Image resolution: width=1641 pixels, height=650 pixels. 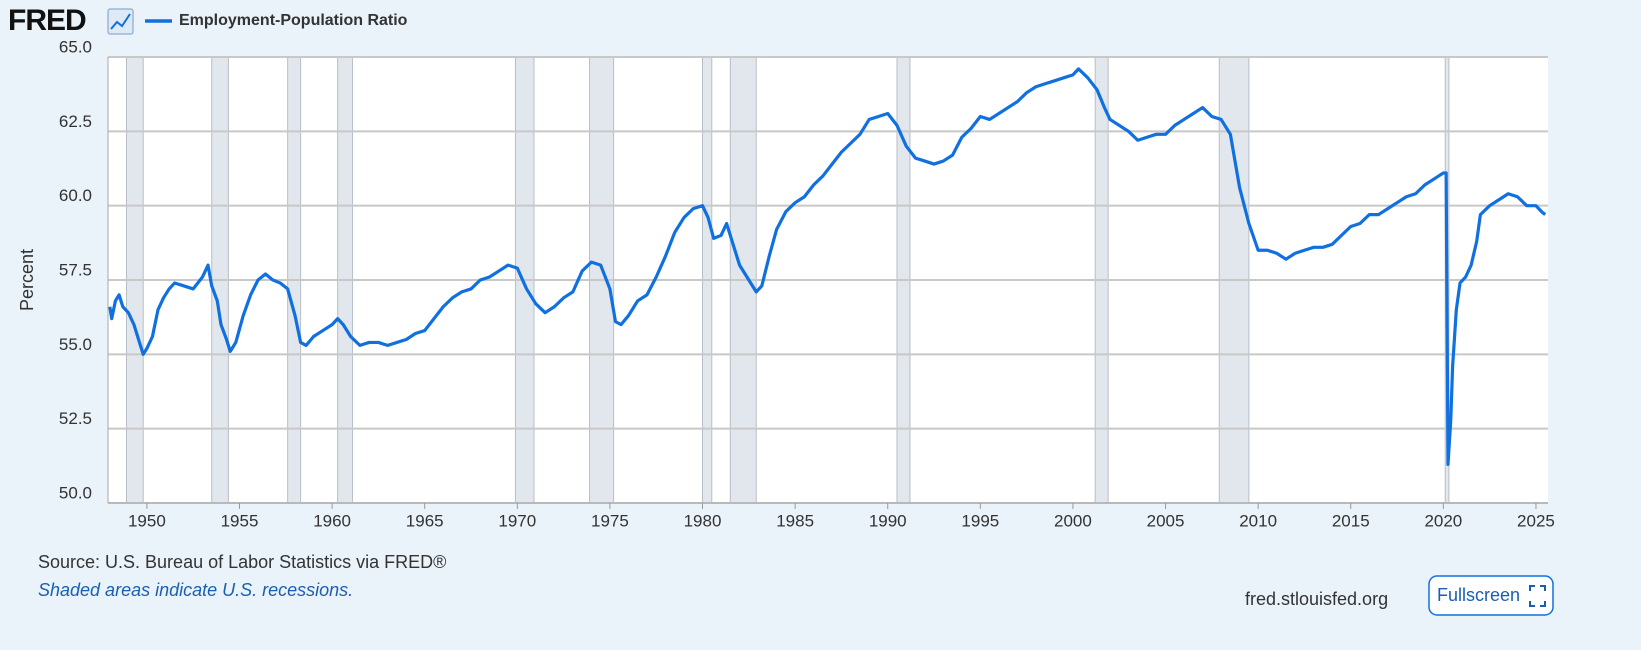 I want to click on brand-logo: FRED, so click(x=47, y=20).